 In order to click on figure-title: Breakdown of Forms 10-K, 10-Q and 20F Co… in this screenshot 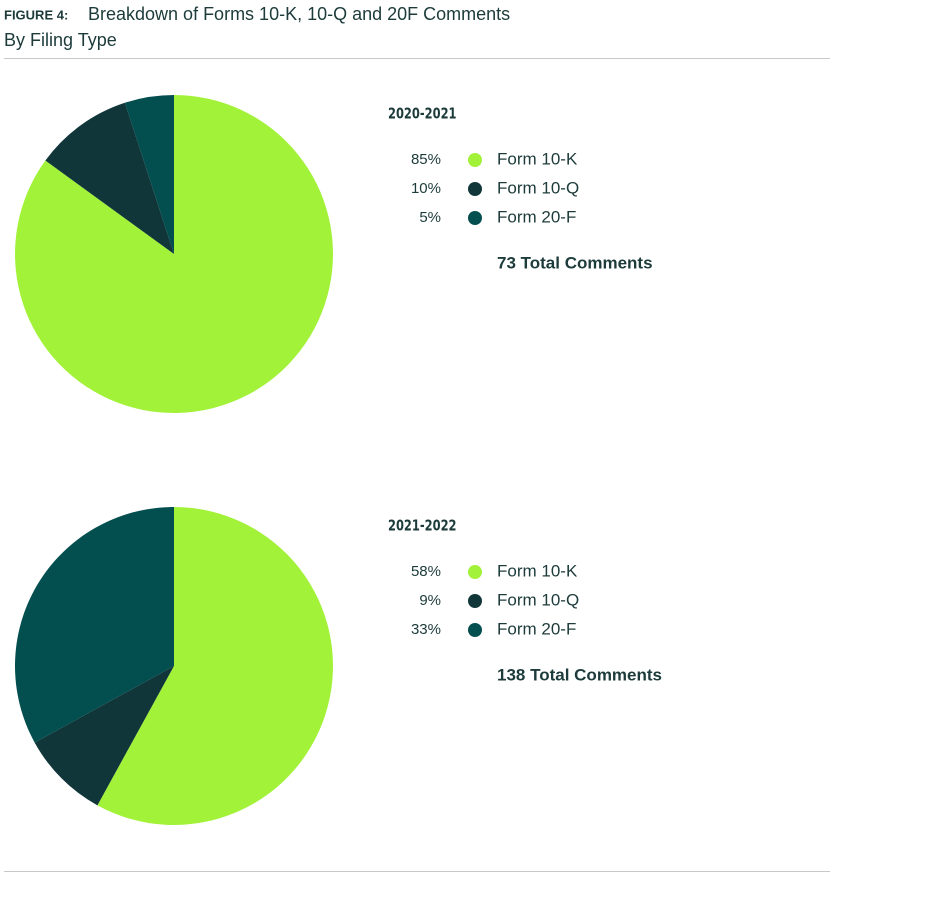, I will do `click(299, 14)`.